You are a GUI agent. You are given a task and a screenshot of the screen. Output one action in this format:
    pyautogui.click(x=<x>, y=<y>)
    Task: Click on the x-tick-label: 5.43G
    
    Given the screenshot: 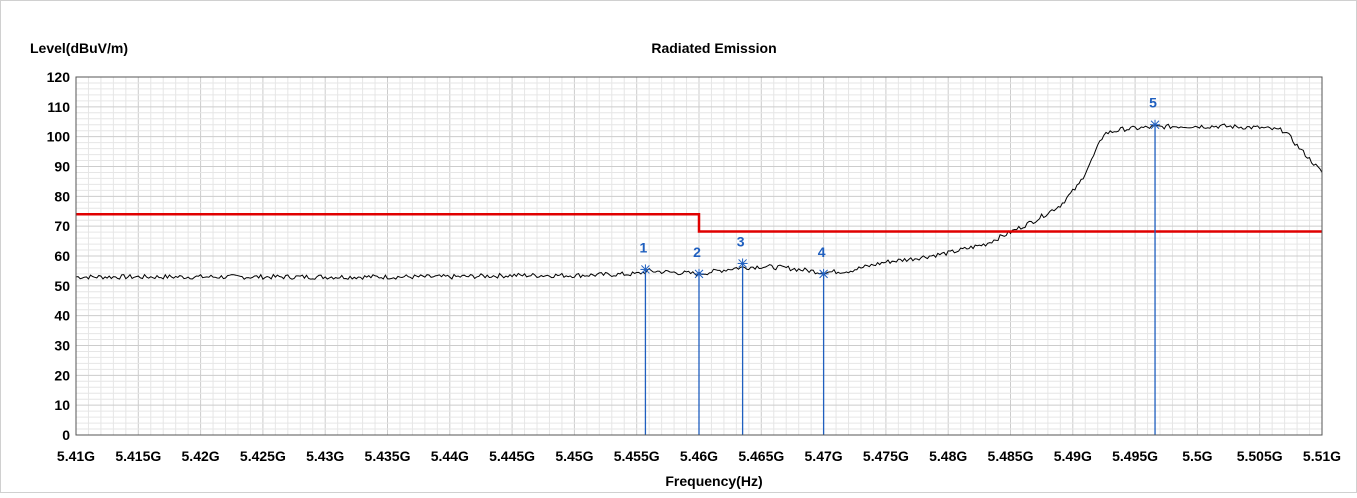 What is the action you would take?
    pyautogui.click(x=325, y=456)
    